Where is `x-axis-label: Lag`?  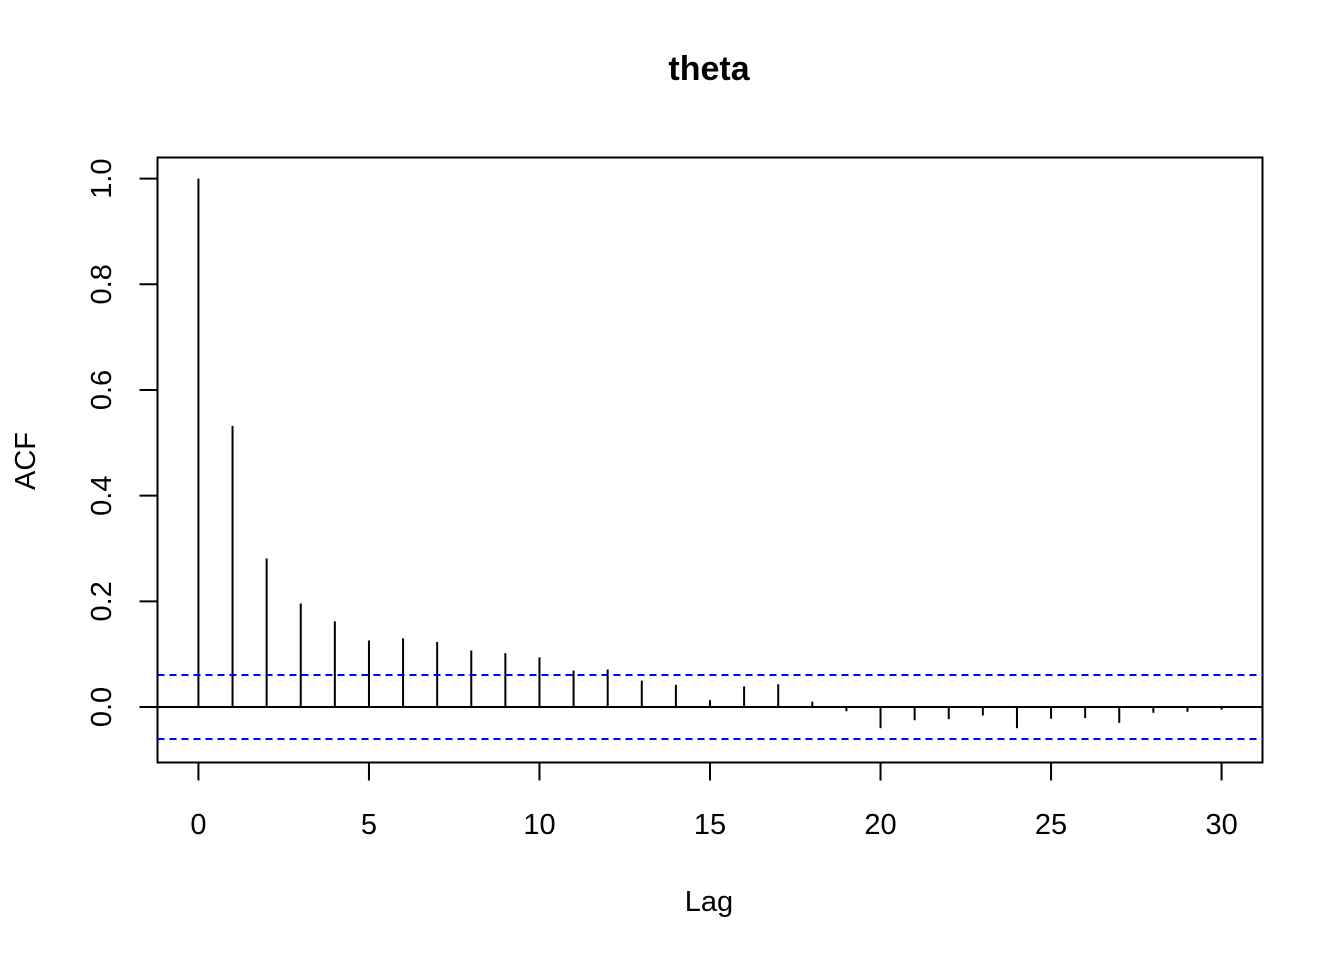
x-axis-label: Lag is located at coordinates (709, 902).